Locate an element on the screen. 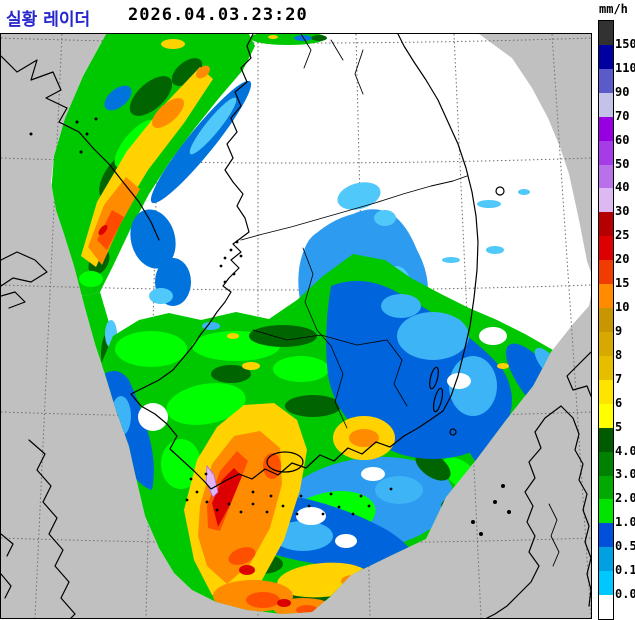 The image size is (635, 620). legend-boundary-label: 4.0 is located at coordinates (625, 450).